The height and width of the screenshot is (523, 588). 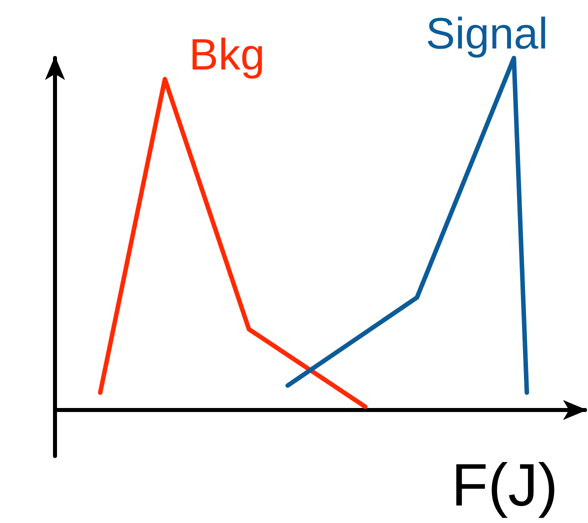 What do you see at coordinates (487, 34) in the screenshot?
I see `series-label: Signal` at bounding box center [487, 34].